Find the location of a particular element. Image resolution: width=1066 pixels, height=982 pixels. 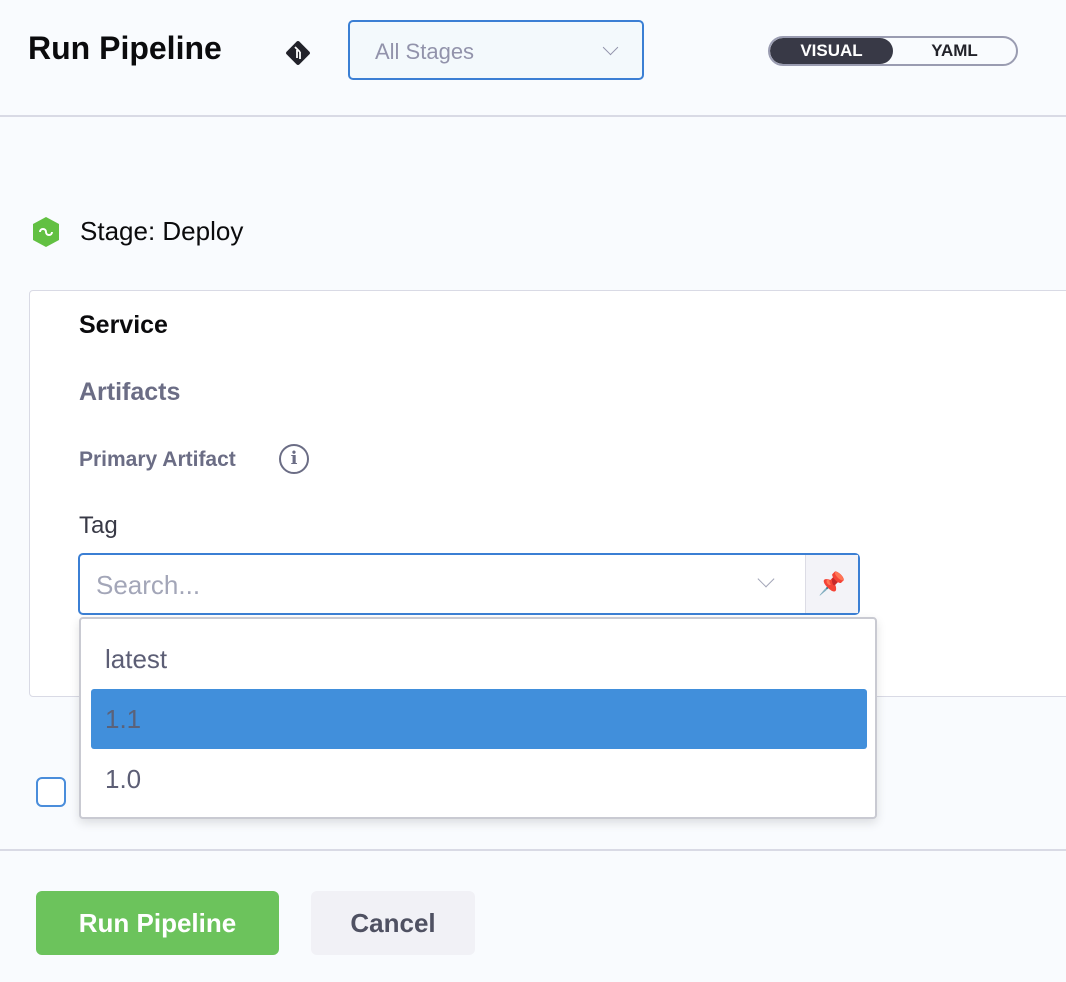

git-icon is located at coordinates (298, 53).